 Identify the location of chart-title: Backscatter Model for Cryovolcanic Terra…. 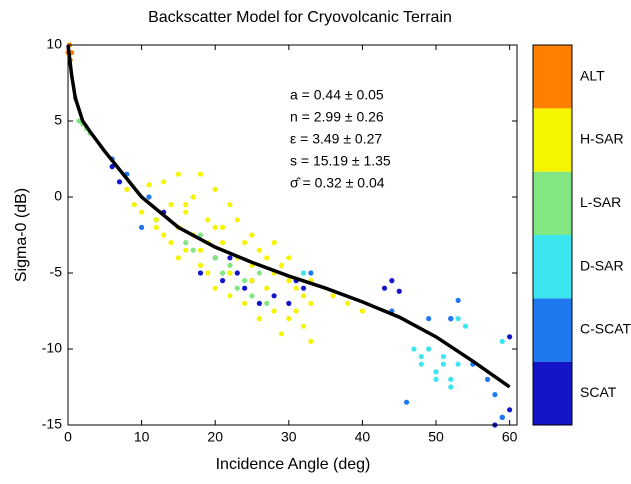
(300, 17).